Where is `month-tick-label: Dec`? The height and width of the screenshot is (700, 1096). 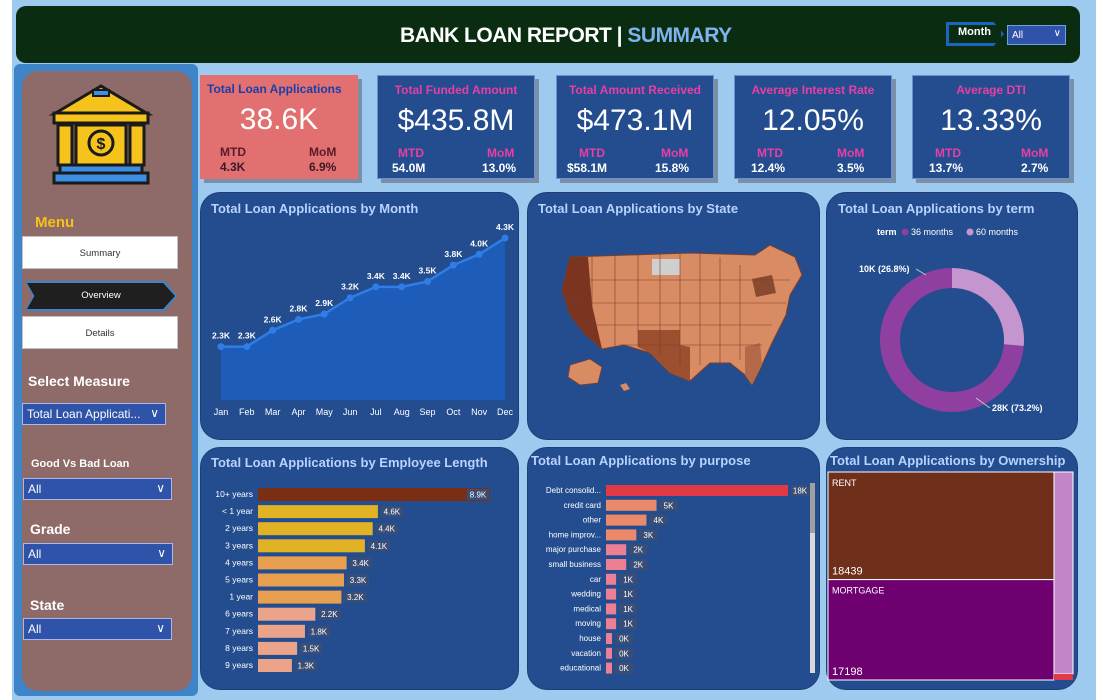
month-tick-label: Dec is located at coordinates (505, 412).